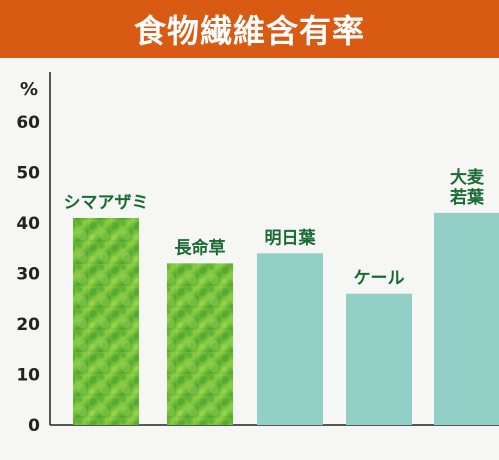 The width and height of the screenshot is (499, 460). I want to click on y-tick-label: 50, so click(28, 174).